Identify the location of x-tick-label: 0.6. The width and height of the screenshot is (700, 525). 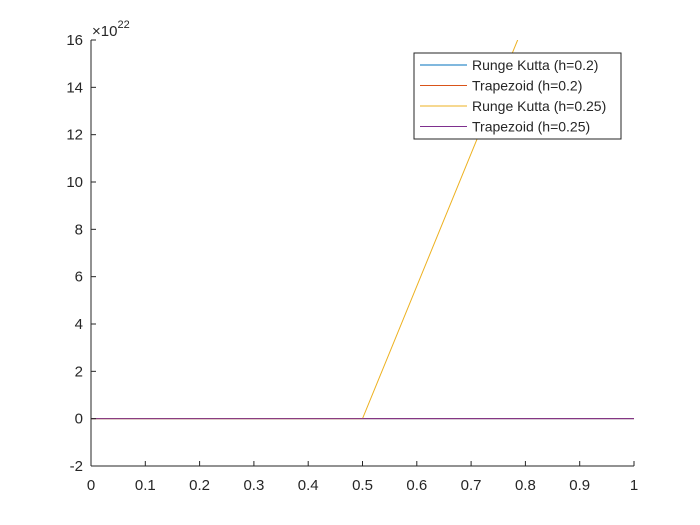
(416, 485).